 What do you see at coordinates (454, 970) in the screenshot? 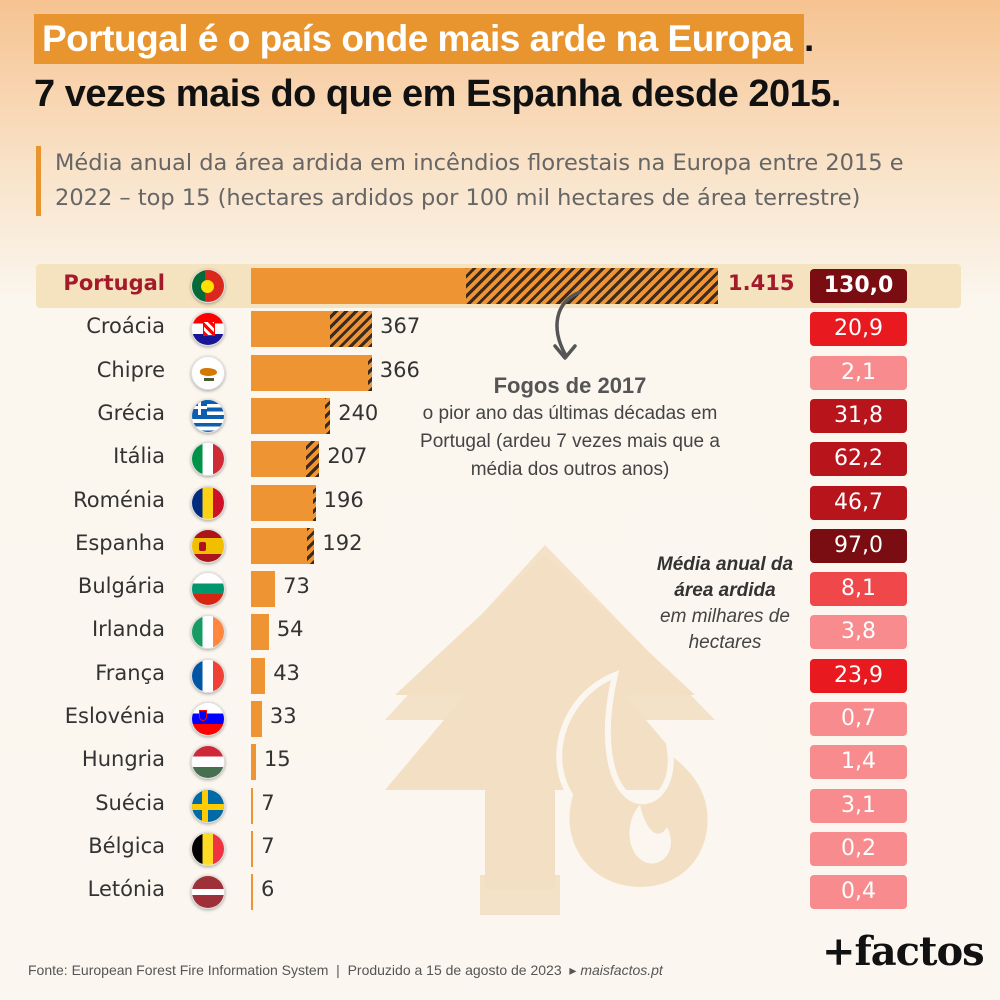
I see `footer-produced: Produzido a 15 de agosto de 2023` at bounding box center [454, 970].